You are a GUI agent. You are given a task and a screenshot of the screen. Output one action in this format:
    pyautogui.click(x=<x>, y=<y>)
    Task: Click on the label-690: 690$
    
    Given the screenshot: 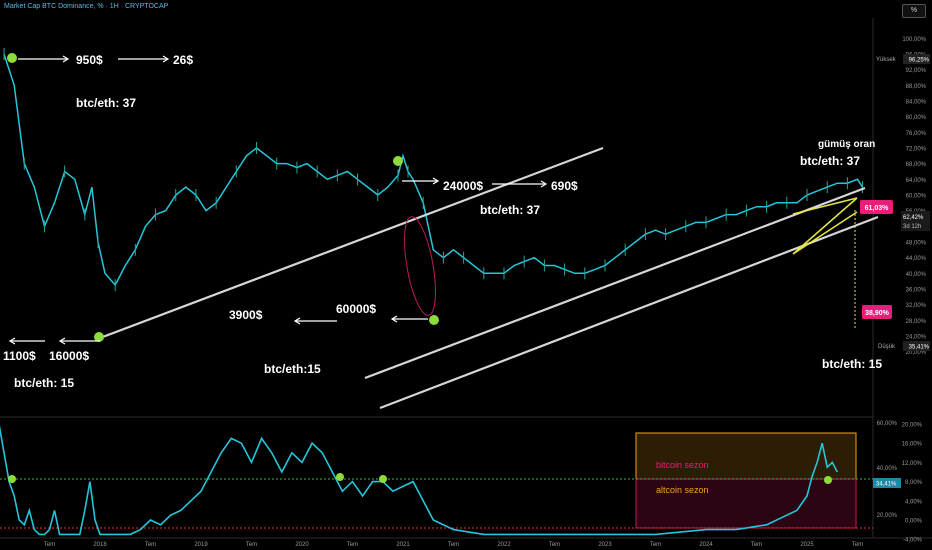 What is the action you would take?
    pyautogui.click(x=564, y=186)
    